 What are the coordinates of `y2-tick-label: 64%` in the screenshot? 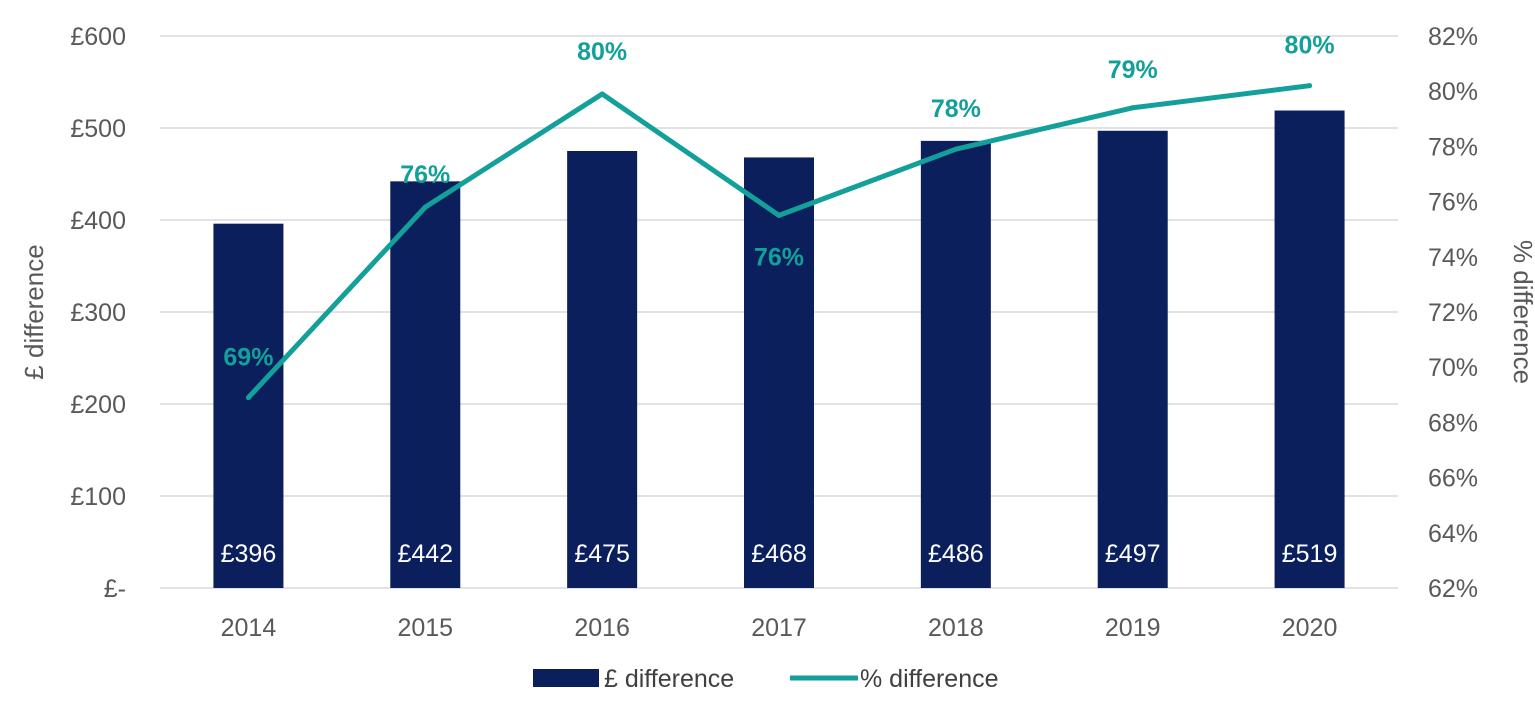 It's located at (1453, 534).